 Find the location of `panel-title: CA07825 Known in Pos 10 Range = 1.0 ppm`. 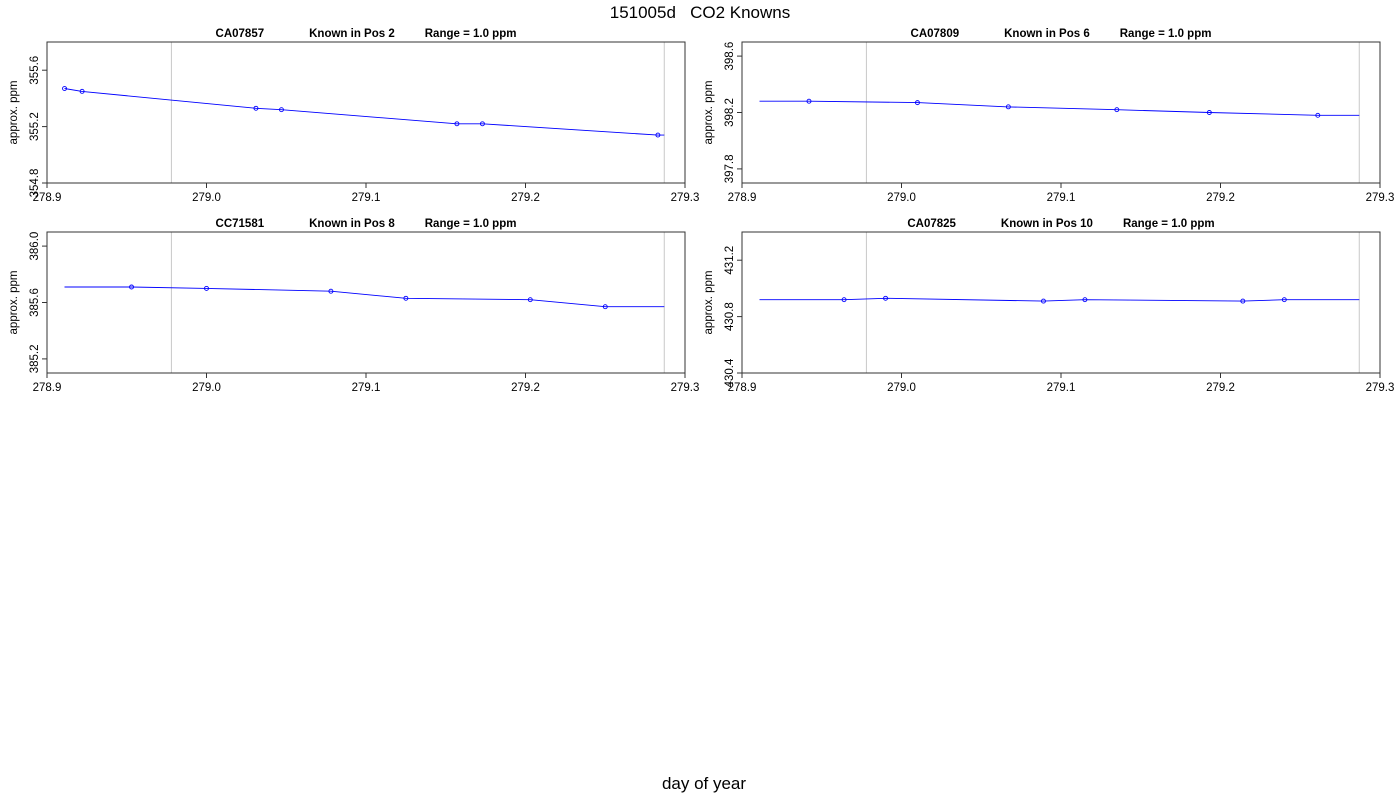

panel-title: CA07825 Known in Pos 10 Range = 1.0 ppm is located at coordinates (1060, 224).